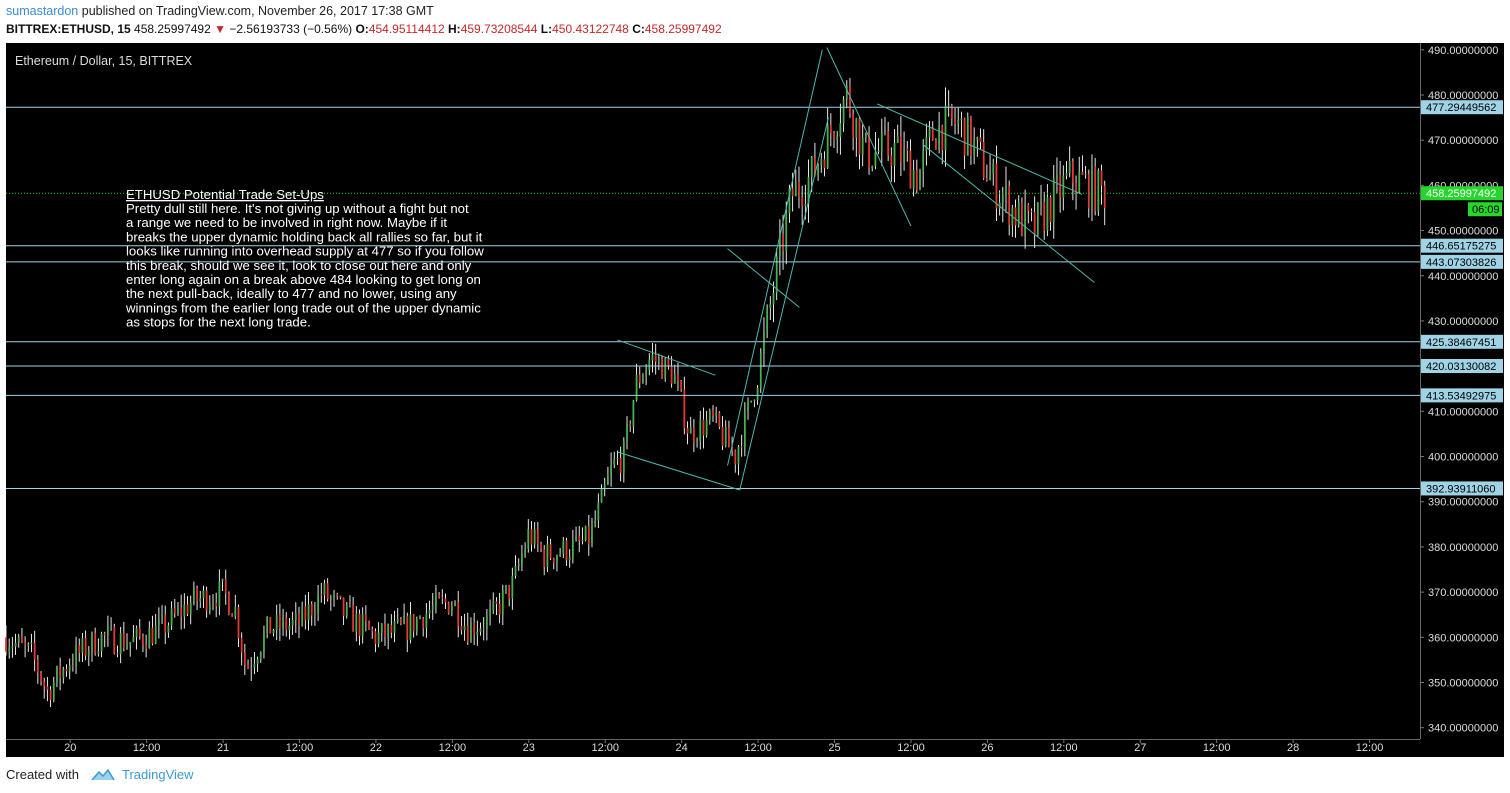 Image resolution: width=1510 pixels, height=793 pixels. I want to click on created-with-label: Created with, so click(42, 774).